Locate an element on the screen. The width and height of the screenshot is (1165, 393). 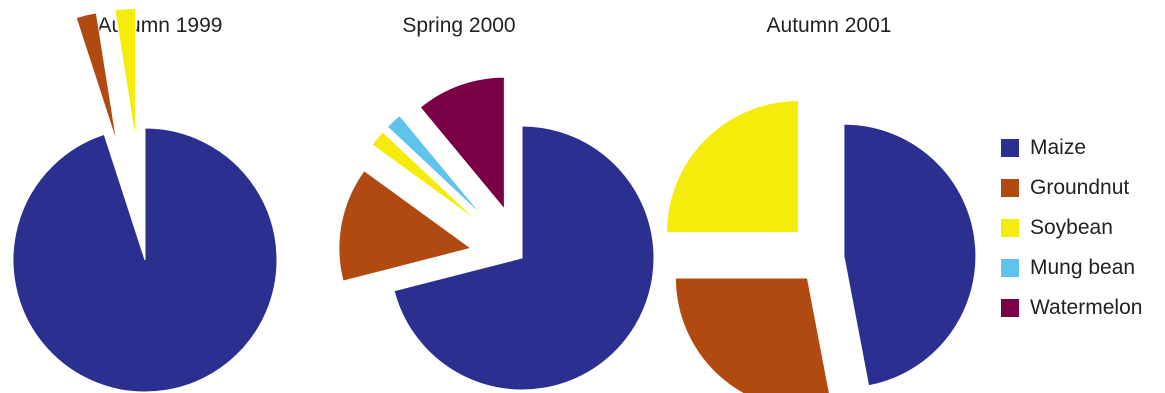
legend-item-watermelon: Watermelon is located at coordinates (1071, 308).